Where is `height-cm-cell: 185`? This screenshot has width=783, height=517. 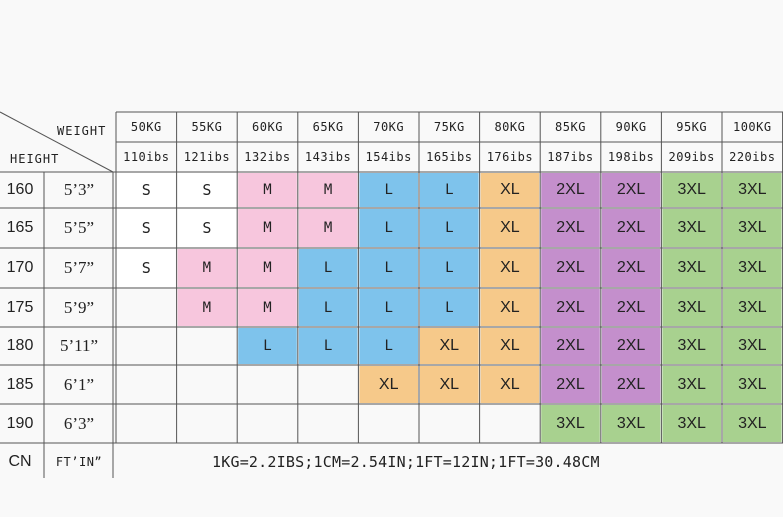 height-cm-cell: 185 is located at coordinates (20, 384).